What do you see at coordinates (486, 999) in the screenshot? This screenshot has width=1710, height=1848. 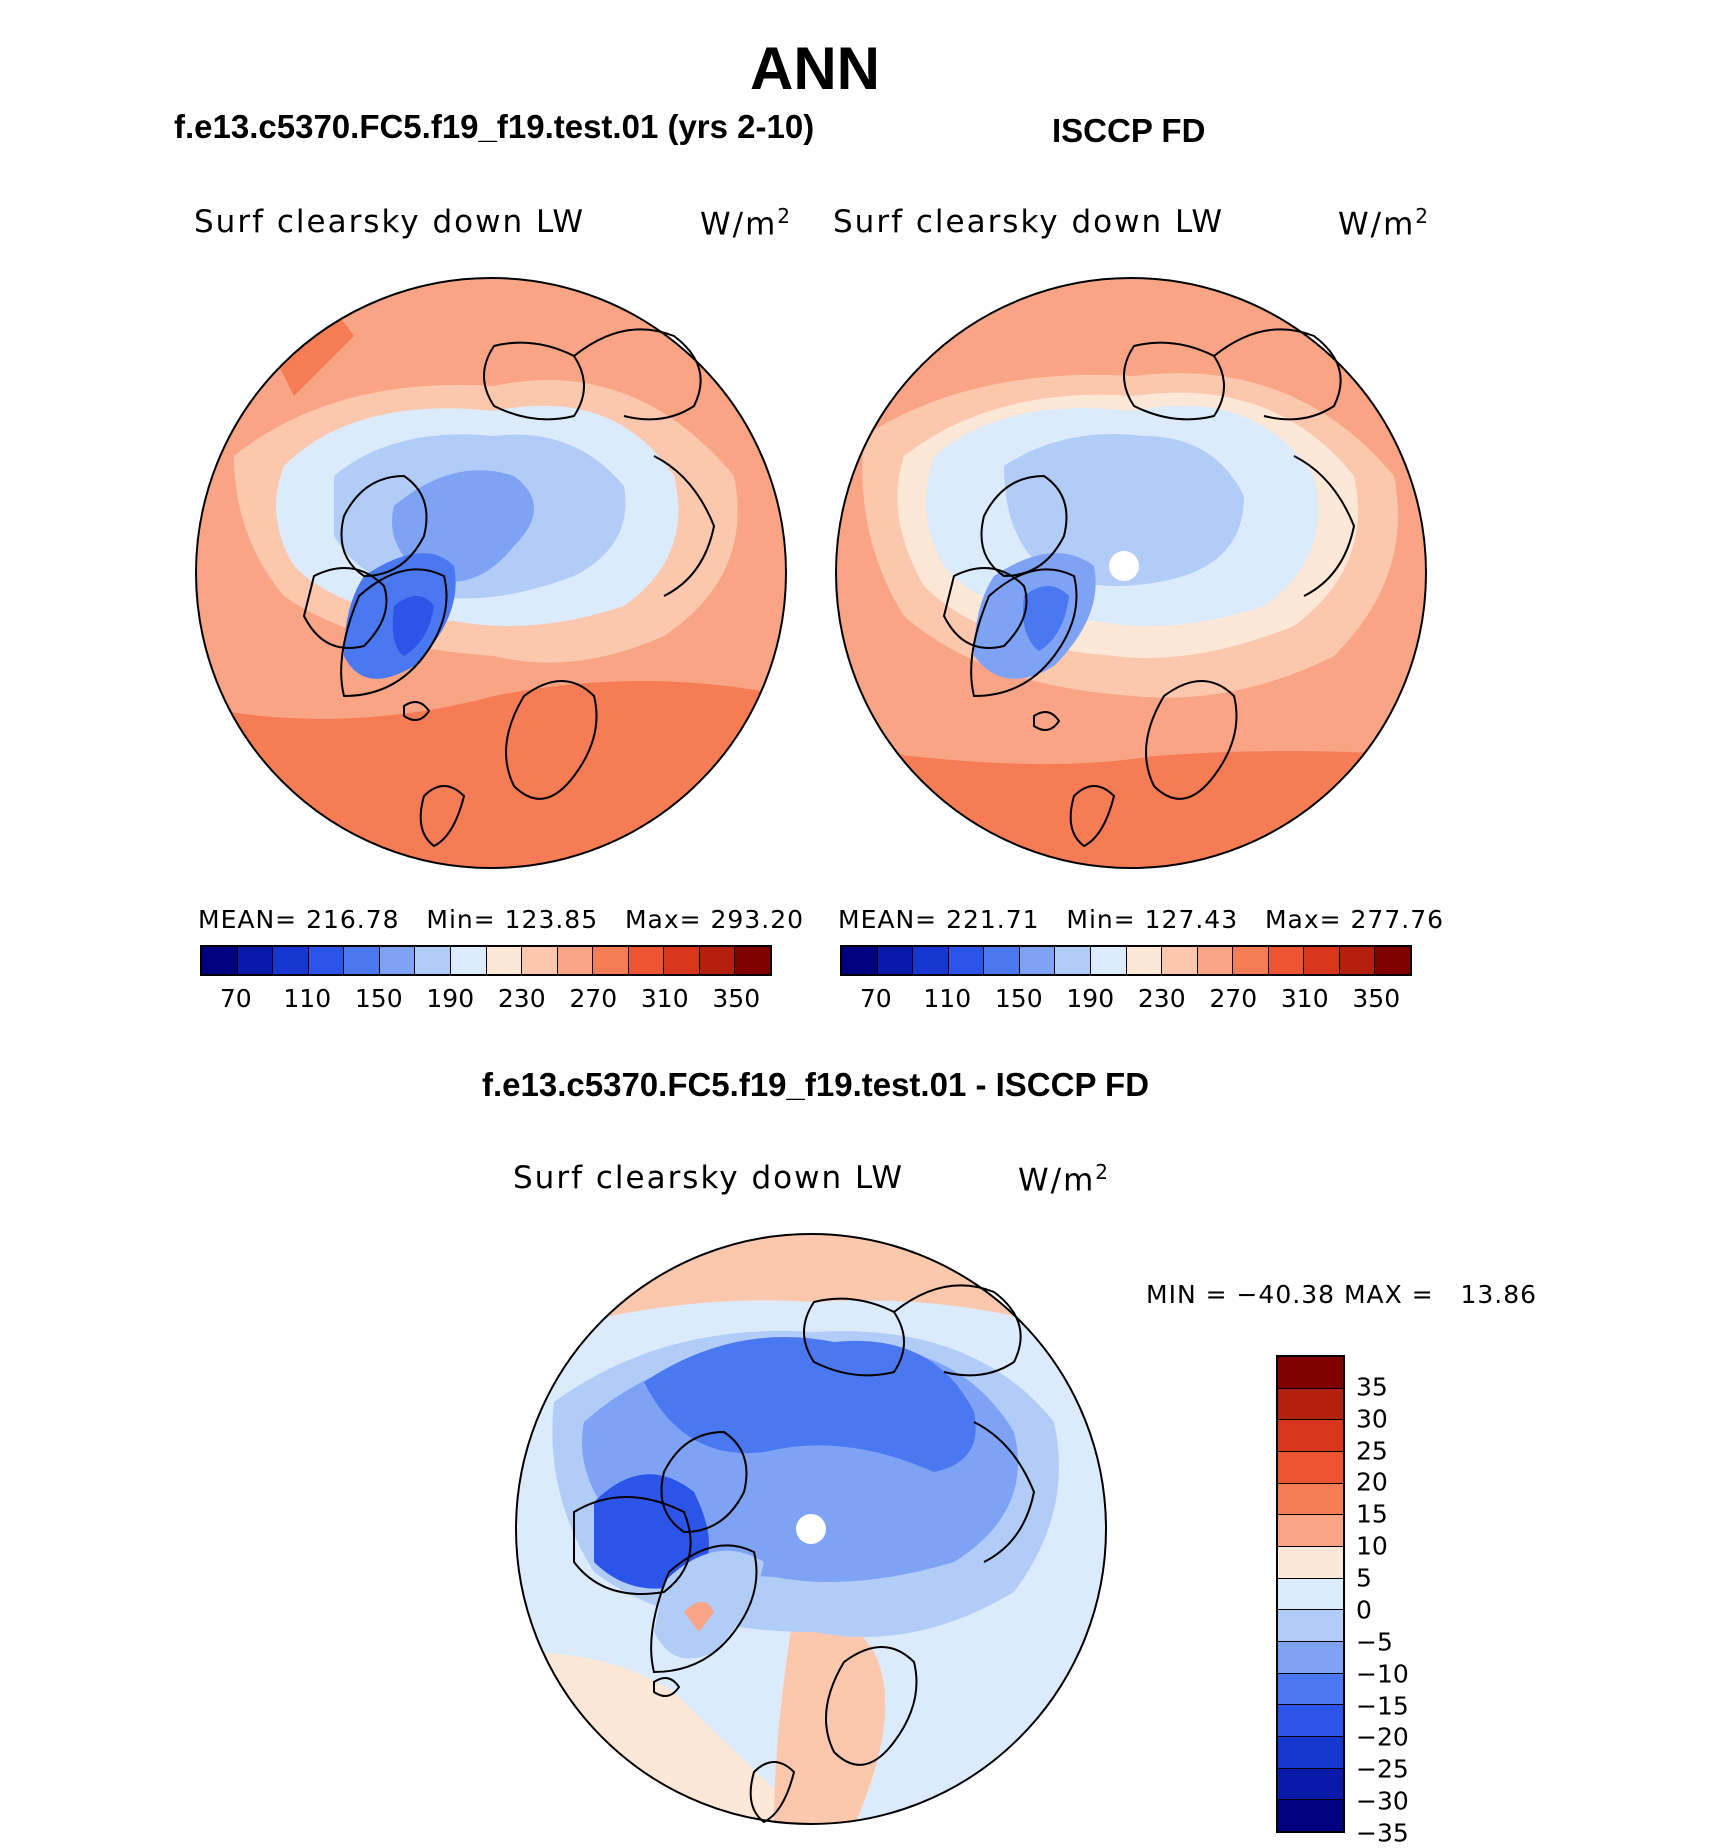 I see `model-colorbar-ticks: 70 110 150 190 230 270 310 350` at bounding box center [486, 999].